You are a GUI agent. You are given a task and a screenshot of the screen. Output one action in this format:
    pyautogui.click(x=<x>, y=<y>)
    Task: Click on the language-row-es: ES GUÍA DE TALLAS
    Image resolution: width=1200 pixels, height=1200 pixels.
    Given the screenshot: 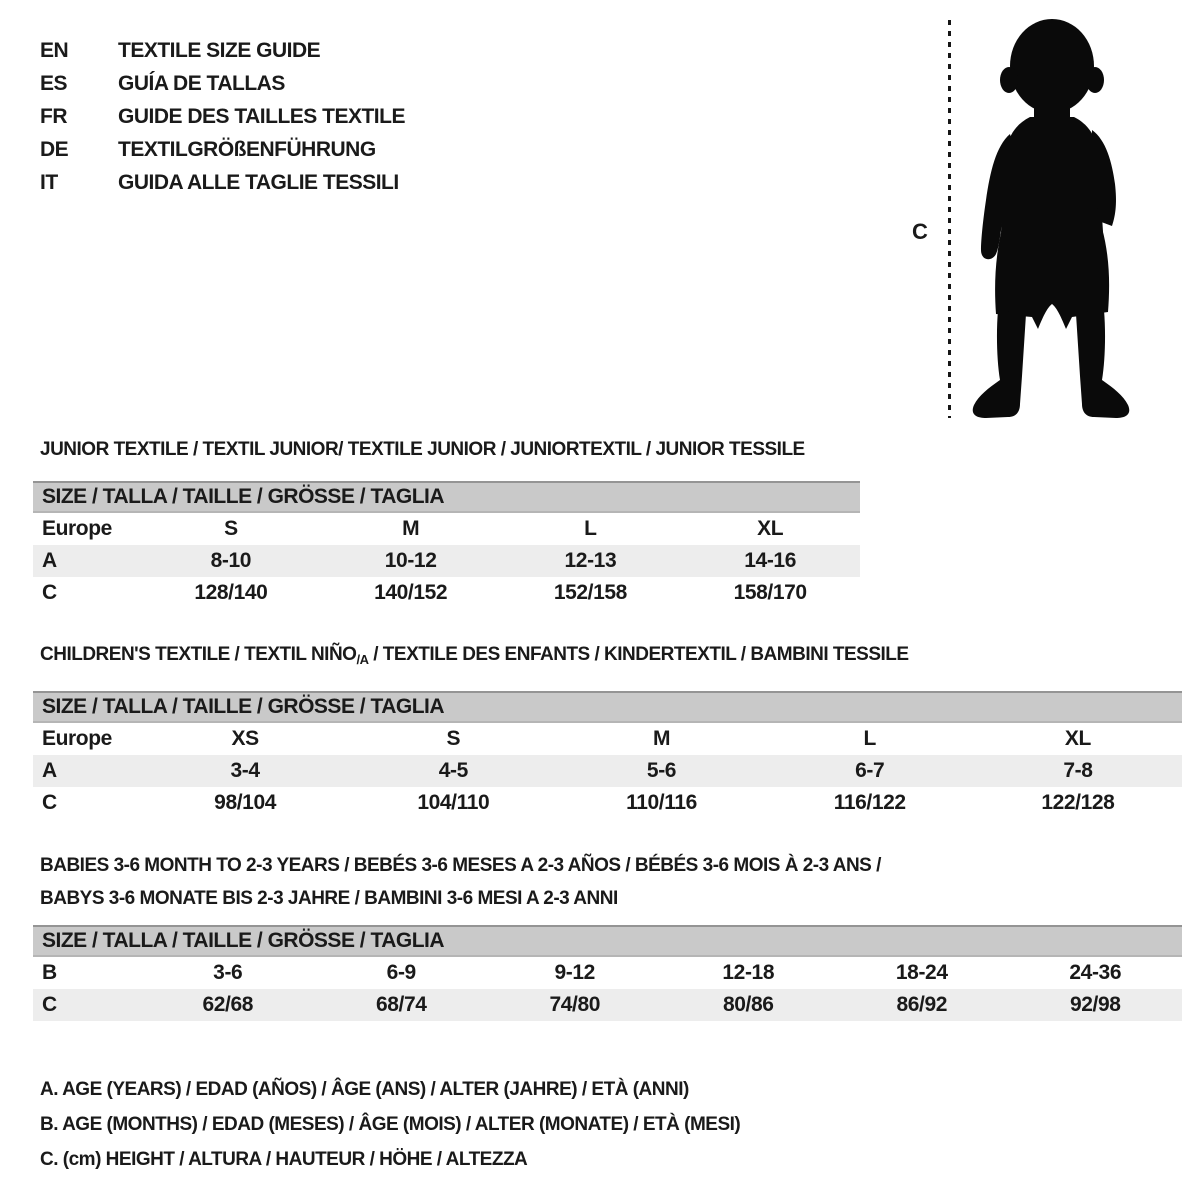 What is the action you would take?
    pyautogui.click(x=222, y=83)
    